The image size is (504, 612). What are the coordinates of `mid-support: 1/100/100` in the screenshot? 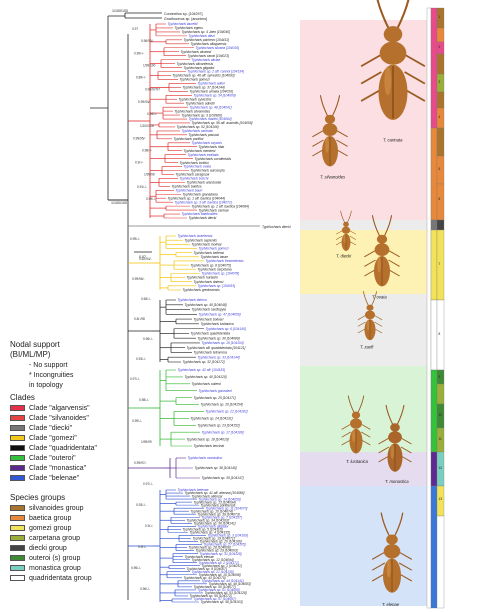 It's located at (119, 203).